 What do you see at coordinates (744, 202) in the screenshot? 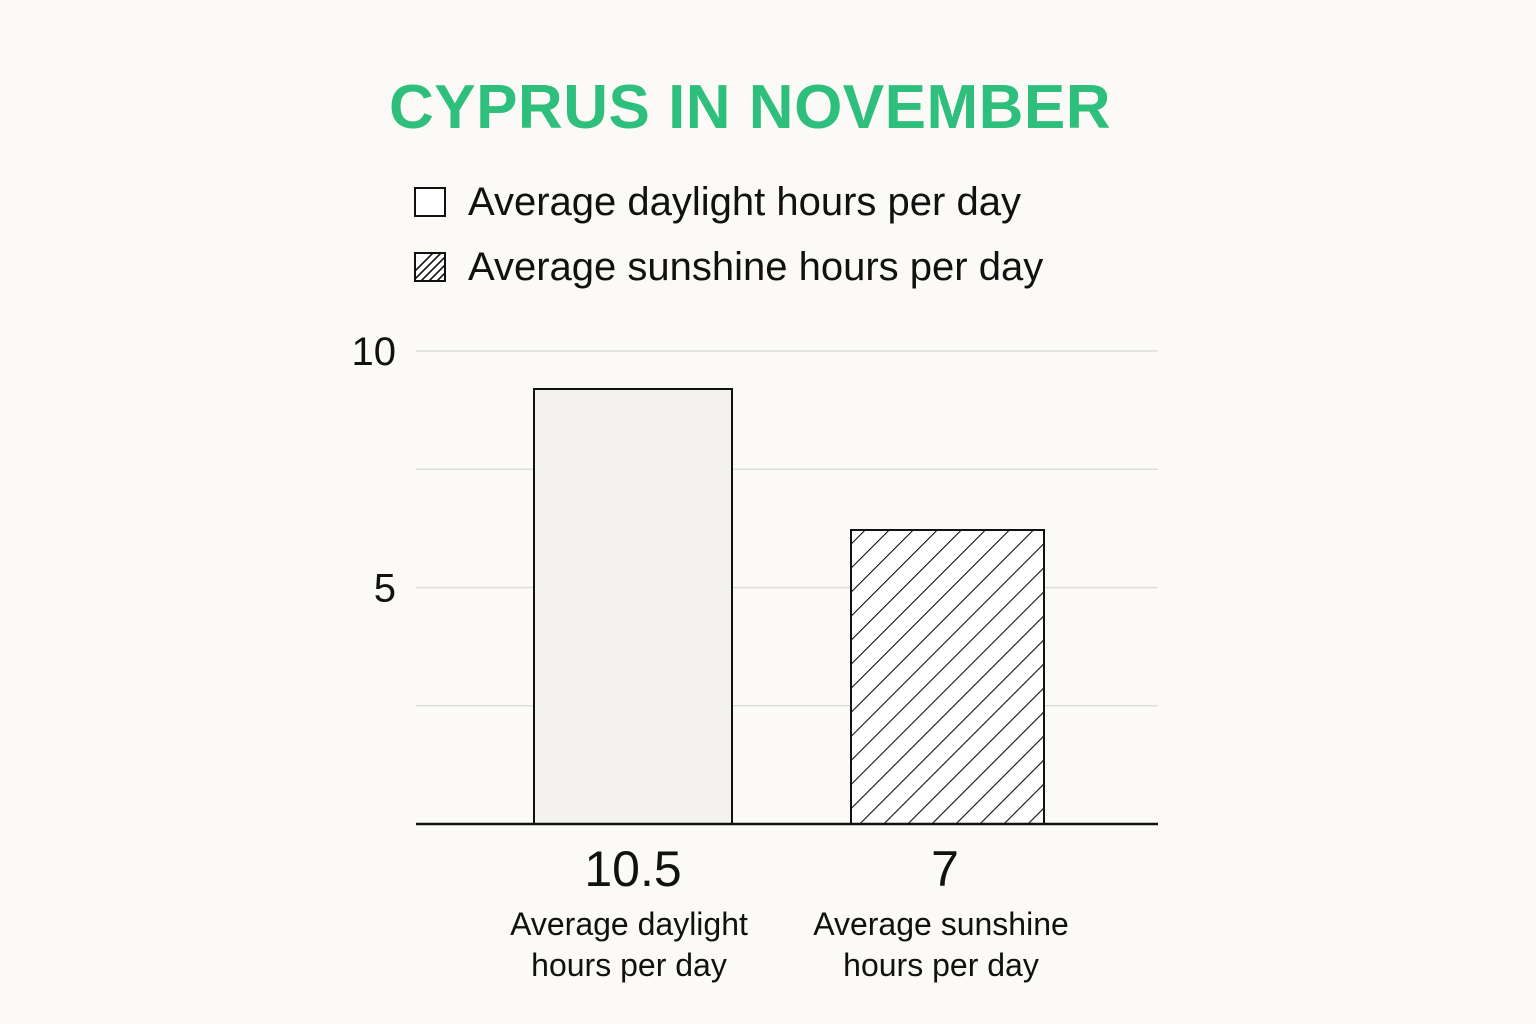
I see `legend-label-daylight: Average daylight hours per day` at bounding box center [744, 202].